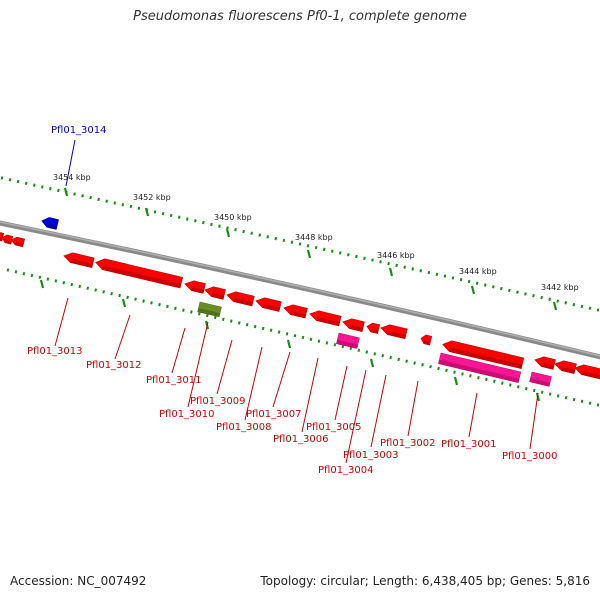  Describe the element at coordinates (55, 351) in the screenshot. I see `gene-label-pfl01-3013: Pfl01_3013` at that location.